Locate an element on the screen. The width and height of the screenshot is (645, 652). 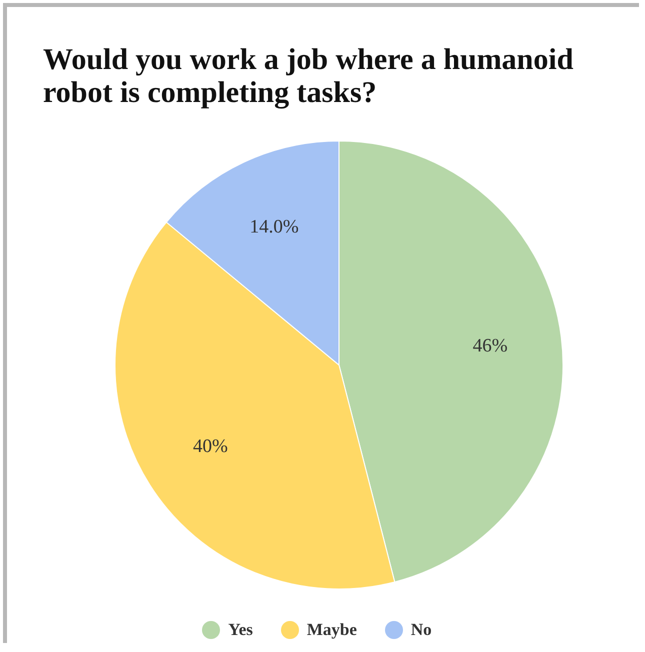
chart-title: Would you work a job where a humanoid robot is completing tasks? is located at coordinates (308, 76).